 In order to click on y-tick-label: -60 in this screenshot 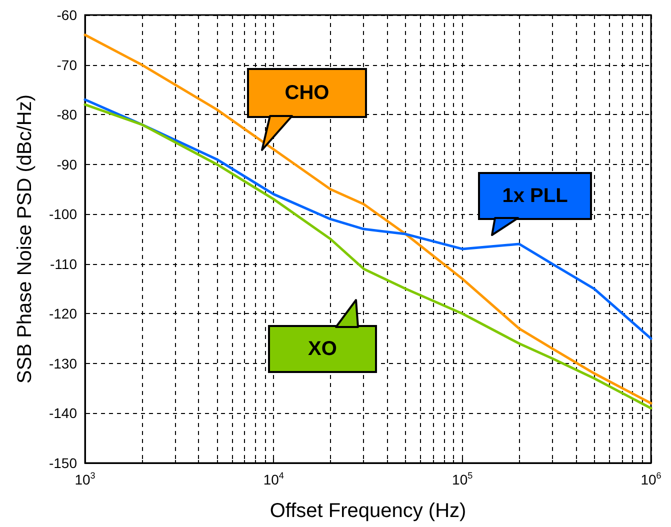, I will do `click(67, 15)`.